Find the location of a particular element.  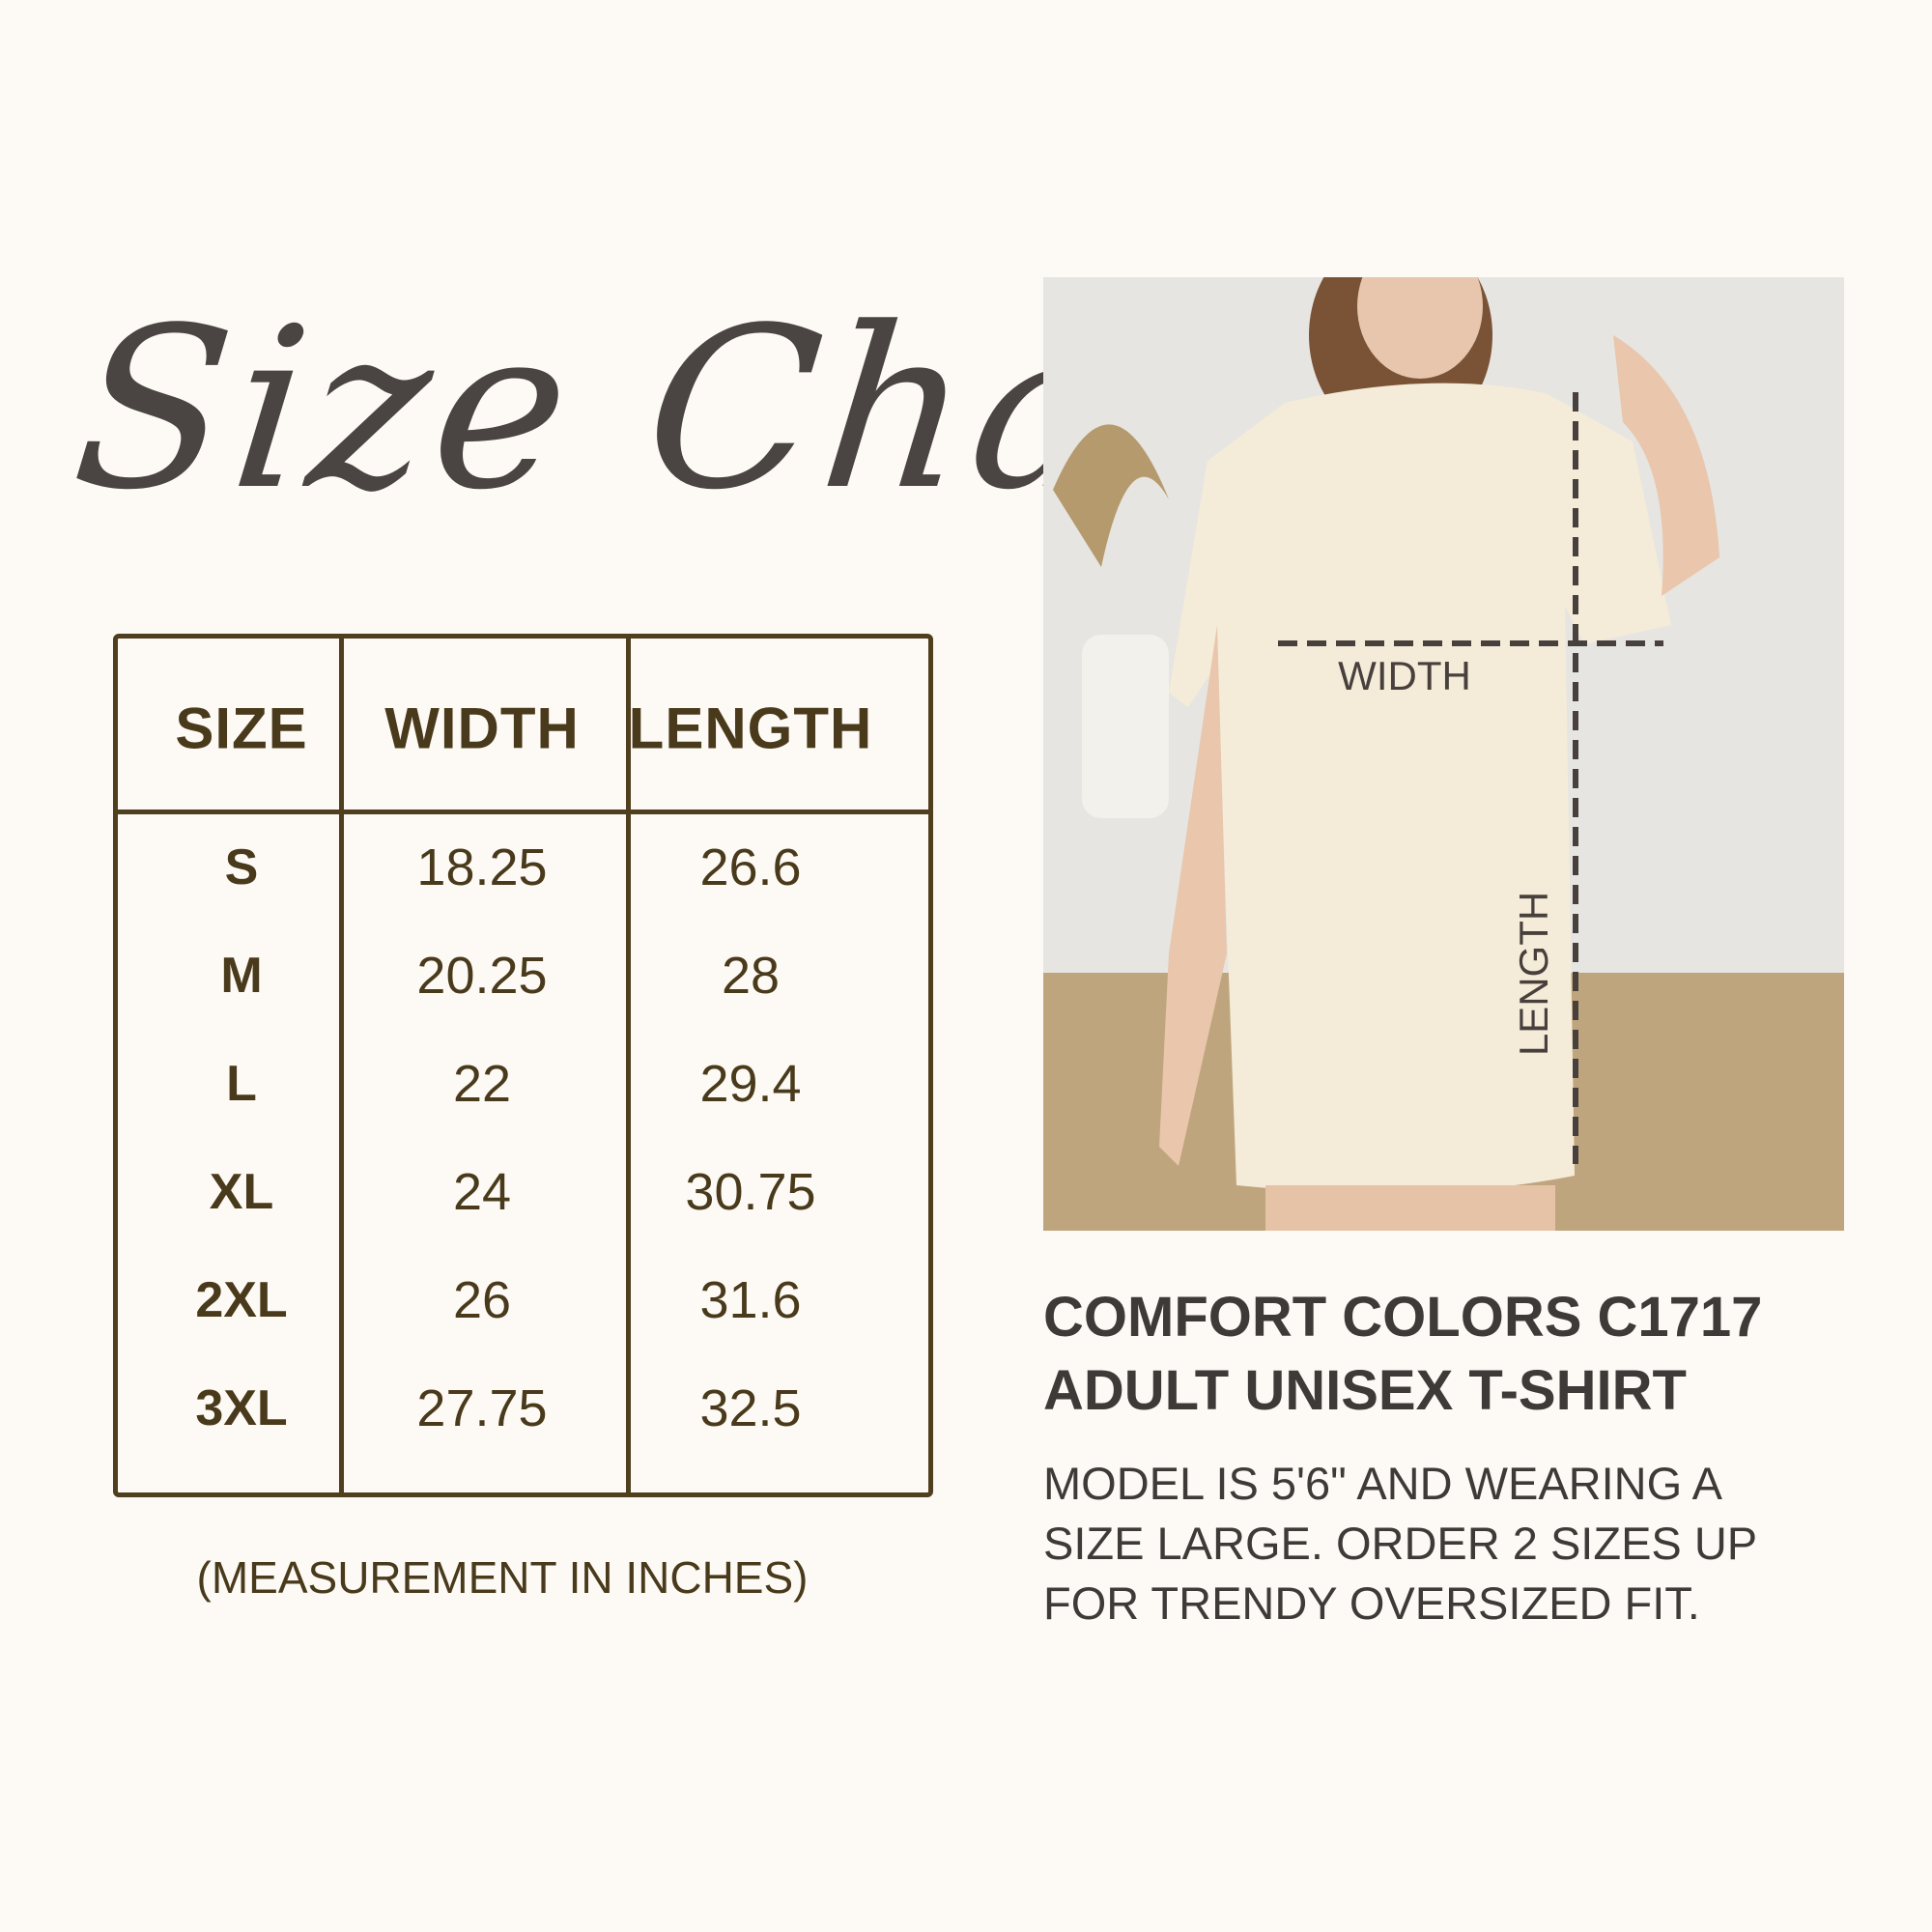

cell-size: 2XL is located at coordinates (241, 1300).